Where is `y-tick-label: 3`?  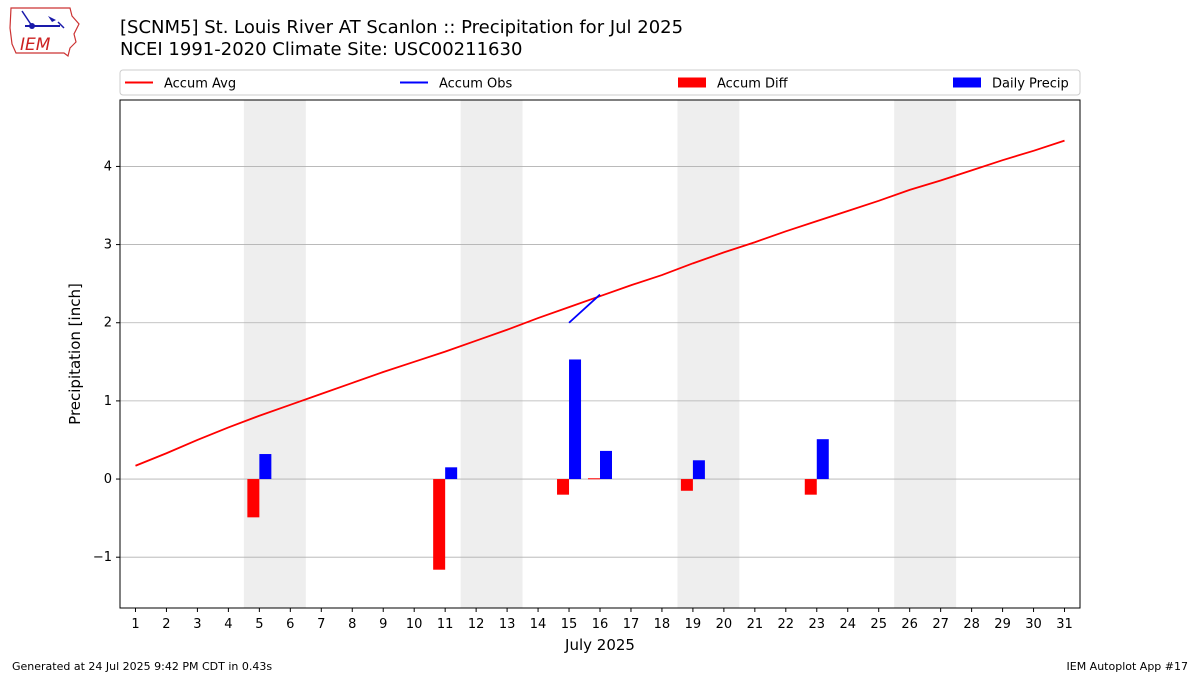 y-tick-label: 3 is located at coordinates (108, 245).